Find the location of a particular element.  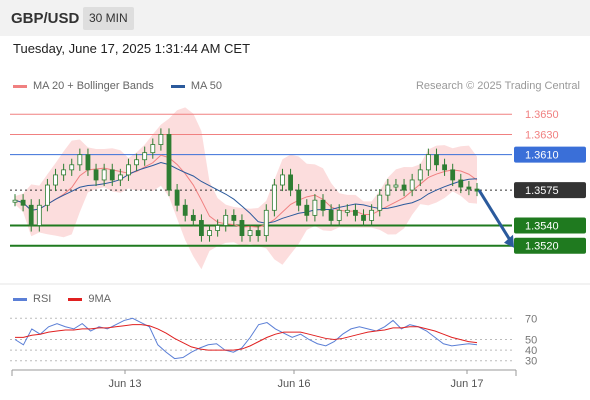

ma20-line is located at coordinates (246, 191).